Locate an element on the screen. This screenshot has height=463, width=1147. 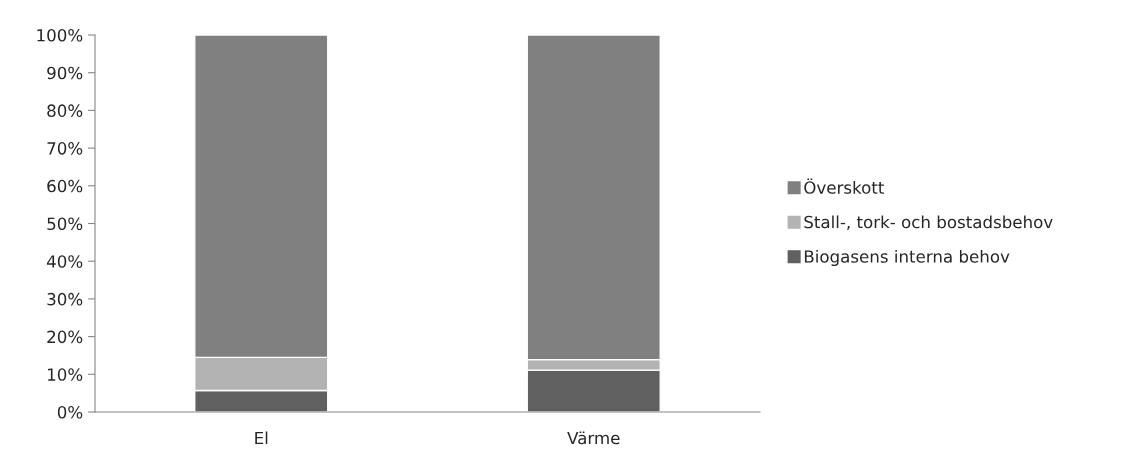
y-tick-label: 80% is located at coordinates (65, 110).